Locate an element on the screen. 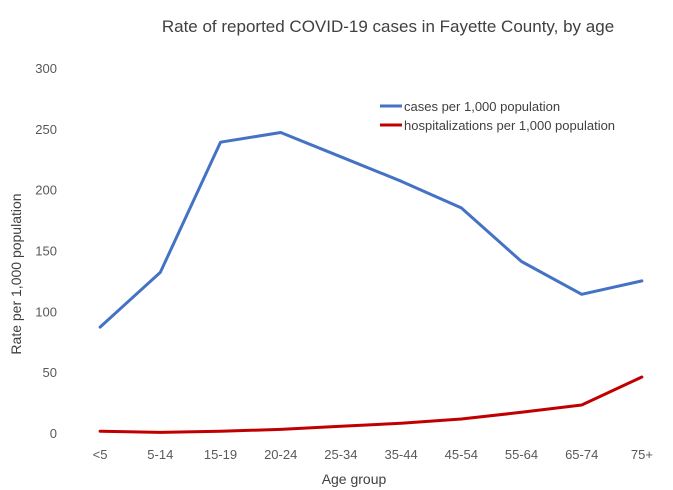 Image resolution: width=673 pixels, height=490 pixels. y-axis-ticks: 0 50 100 150 200 250 300 is located at coordinates (46, 251).